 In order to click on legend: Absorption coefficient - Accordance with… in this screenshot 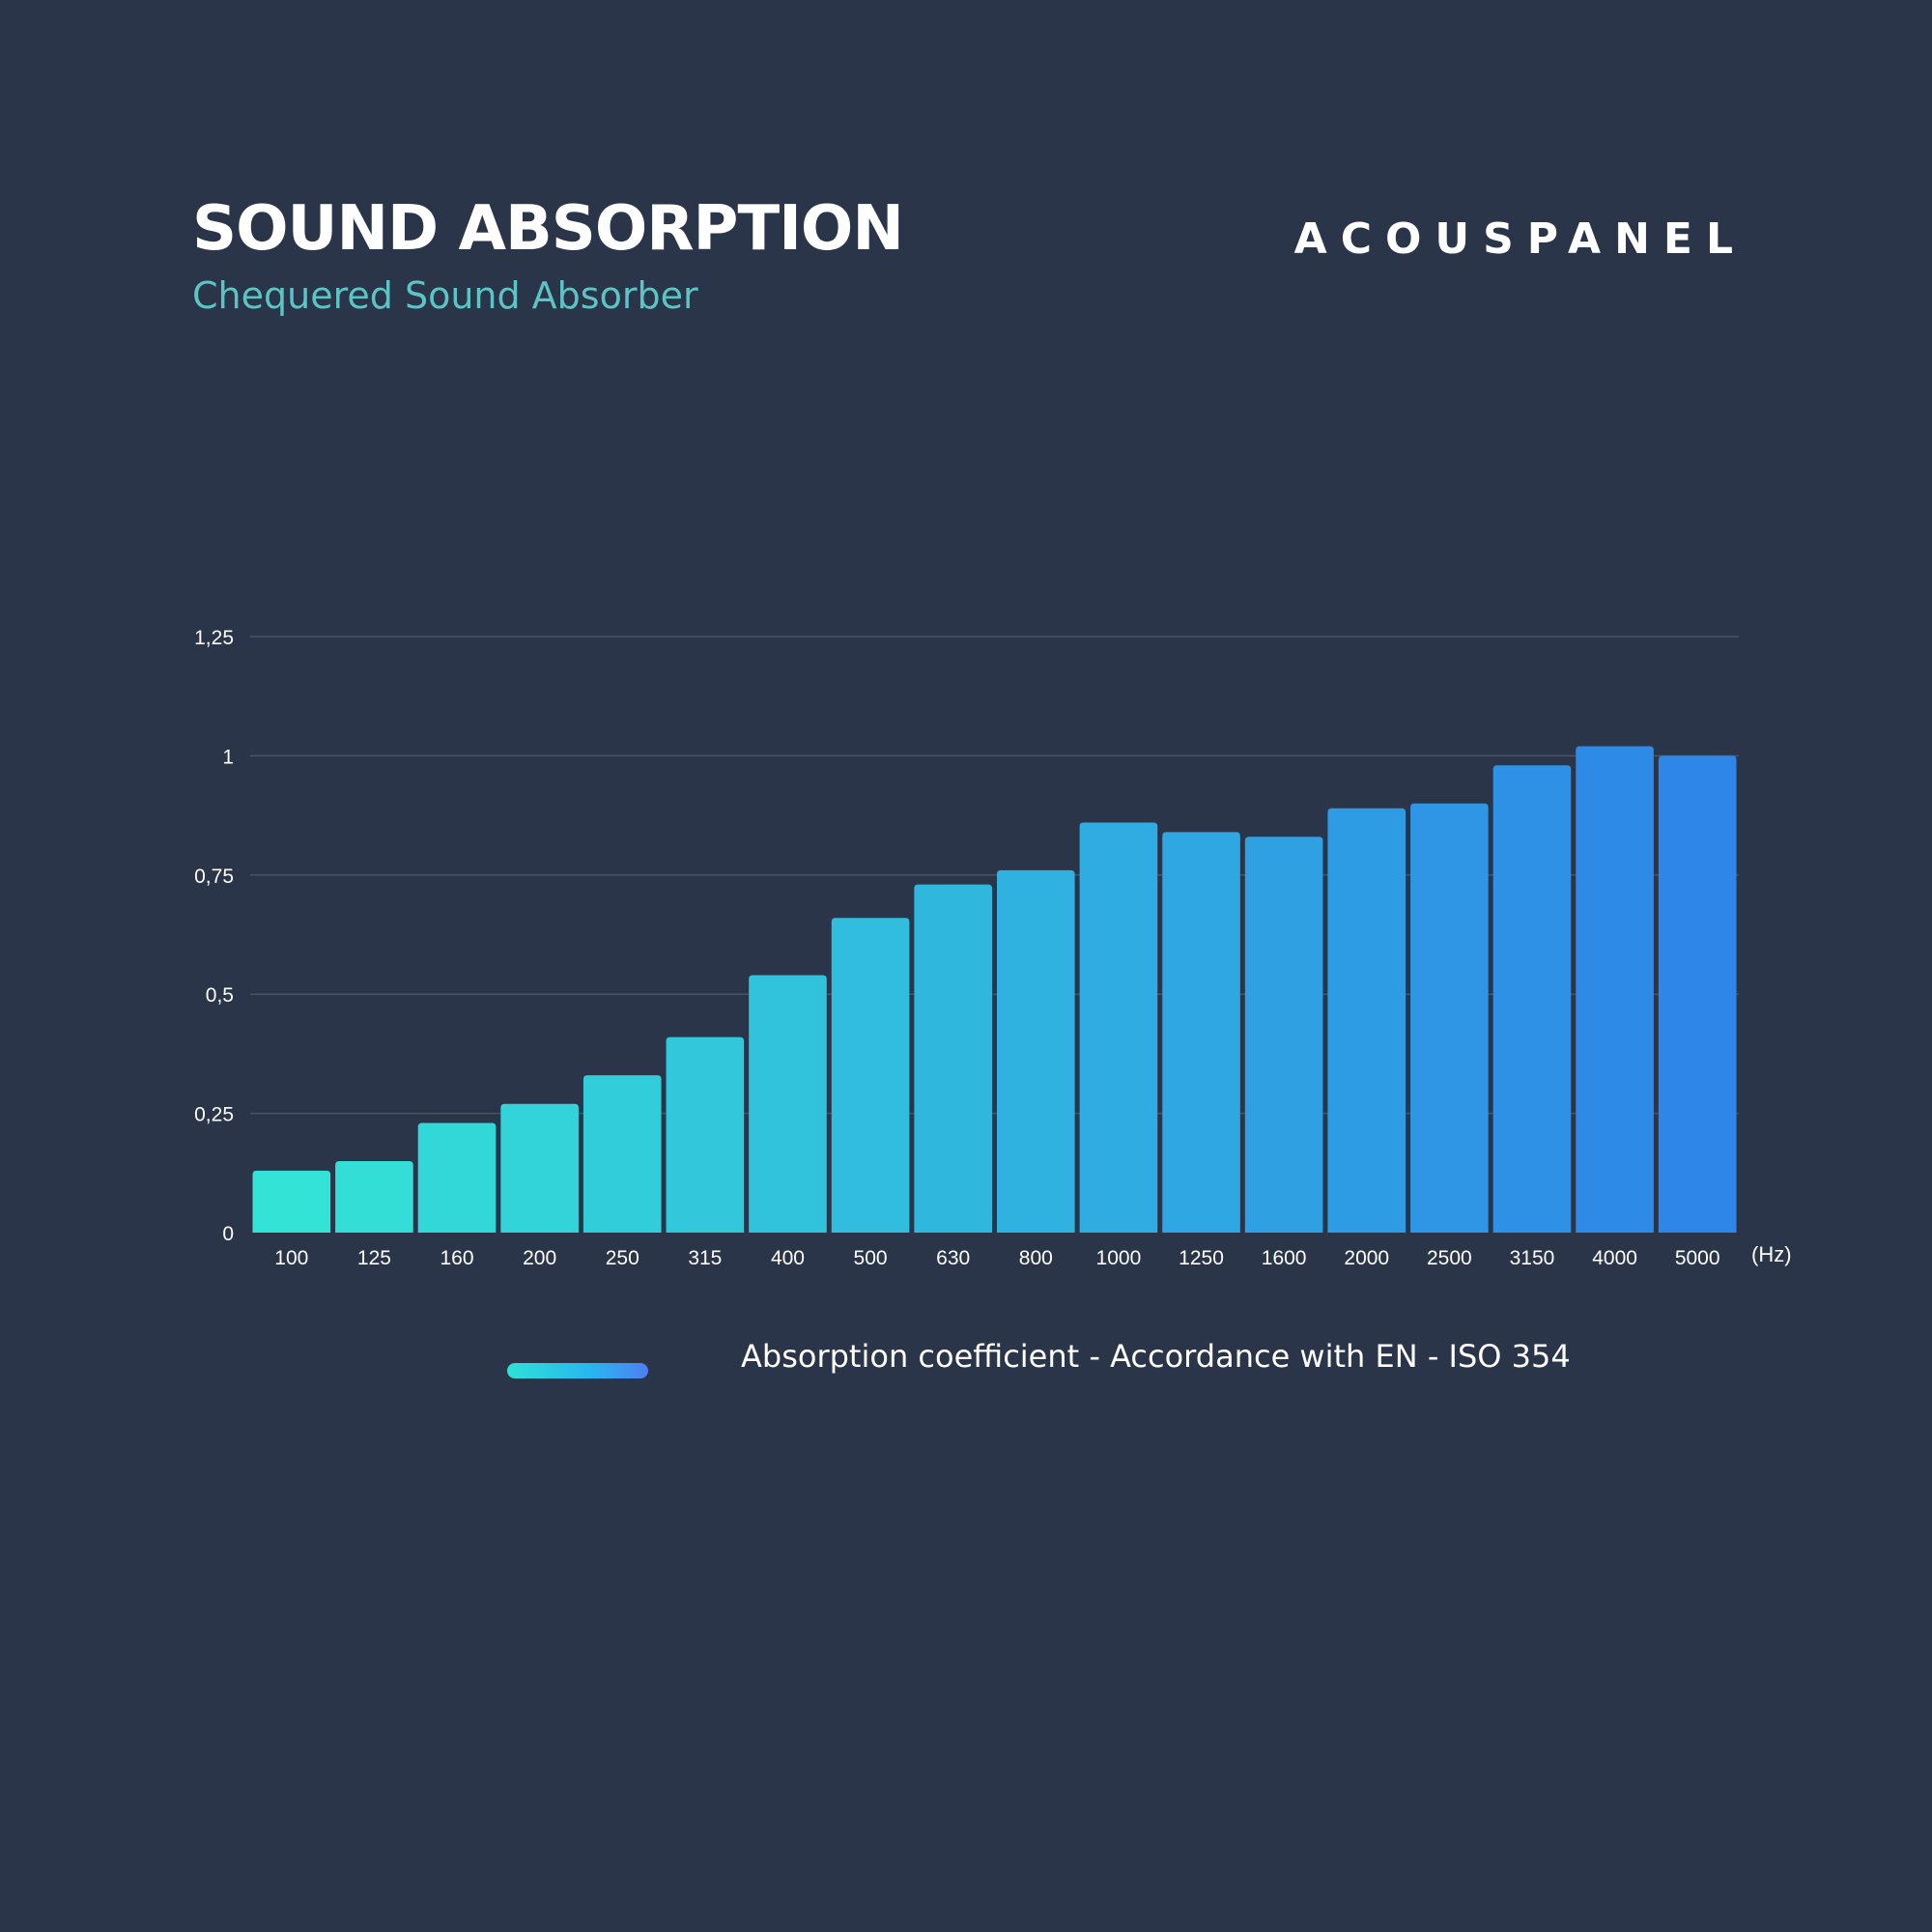, I will do `click(1135, 1367)`.